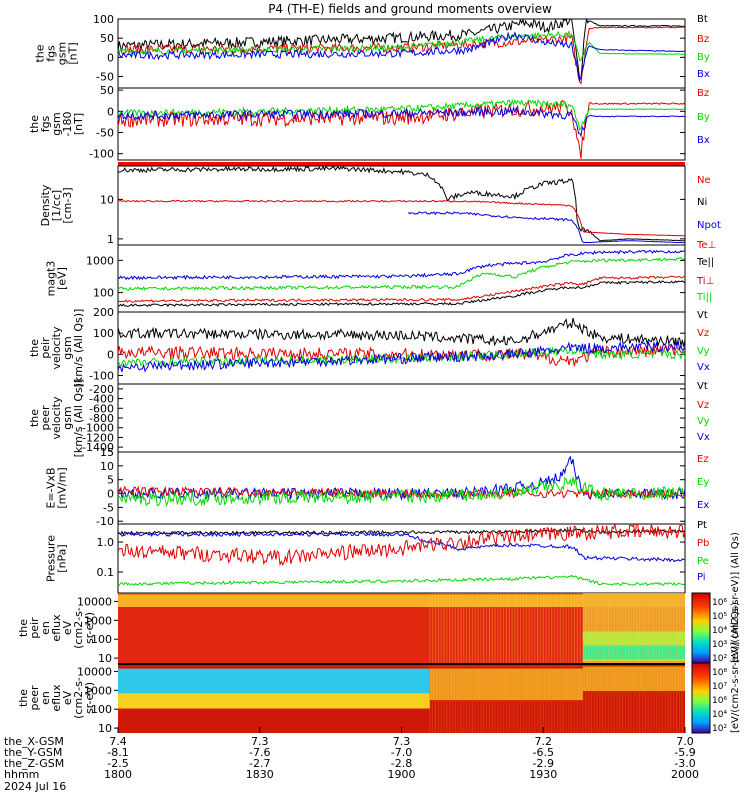 The image size is (750, 800). Describe the element at coordinates (110, 239) in the screenshot. I see `y-tick-label: 1` at that location.